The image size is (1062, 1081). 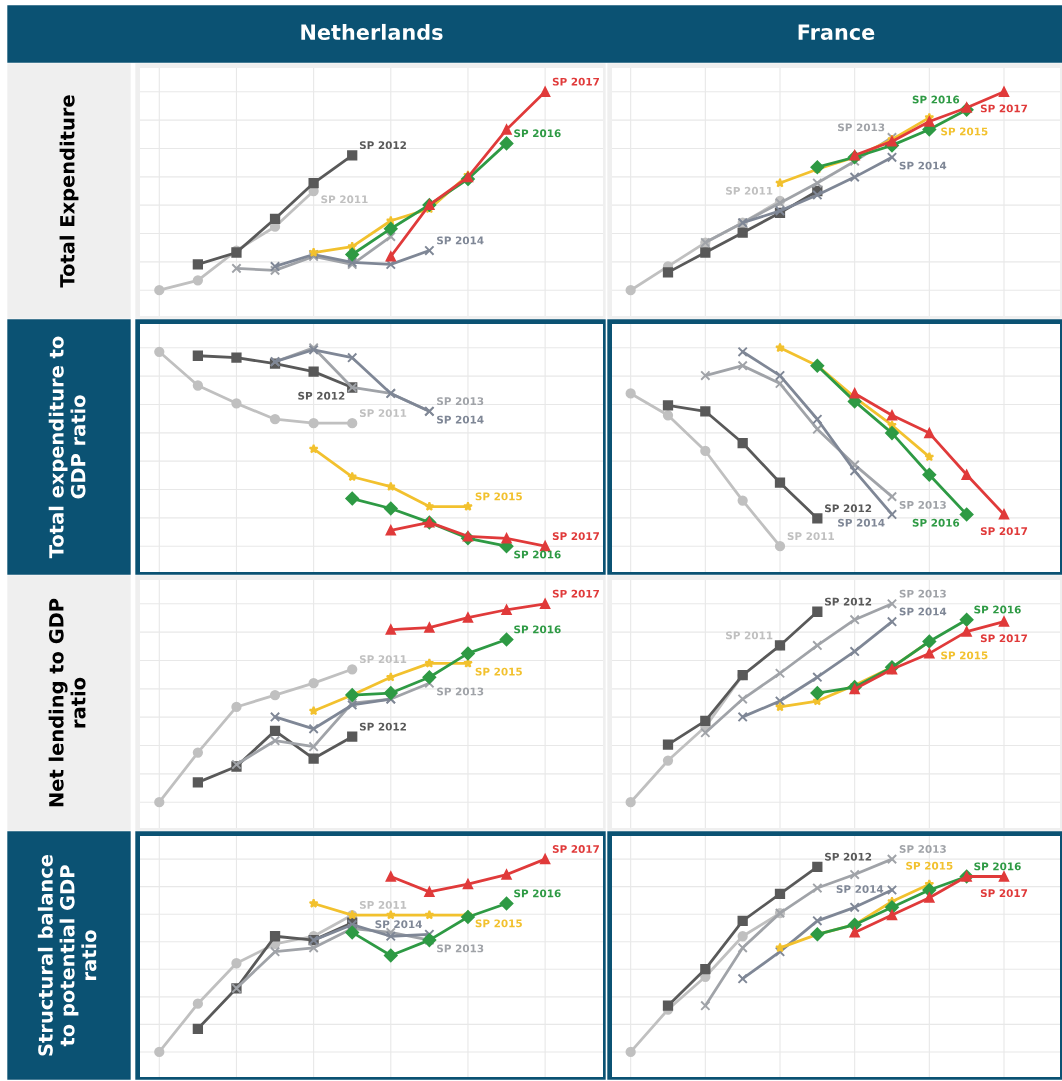 I want to click on chart-title: Netherlands, so click(x=372, y=32).